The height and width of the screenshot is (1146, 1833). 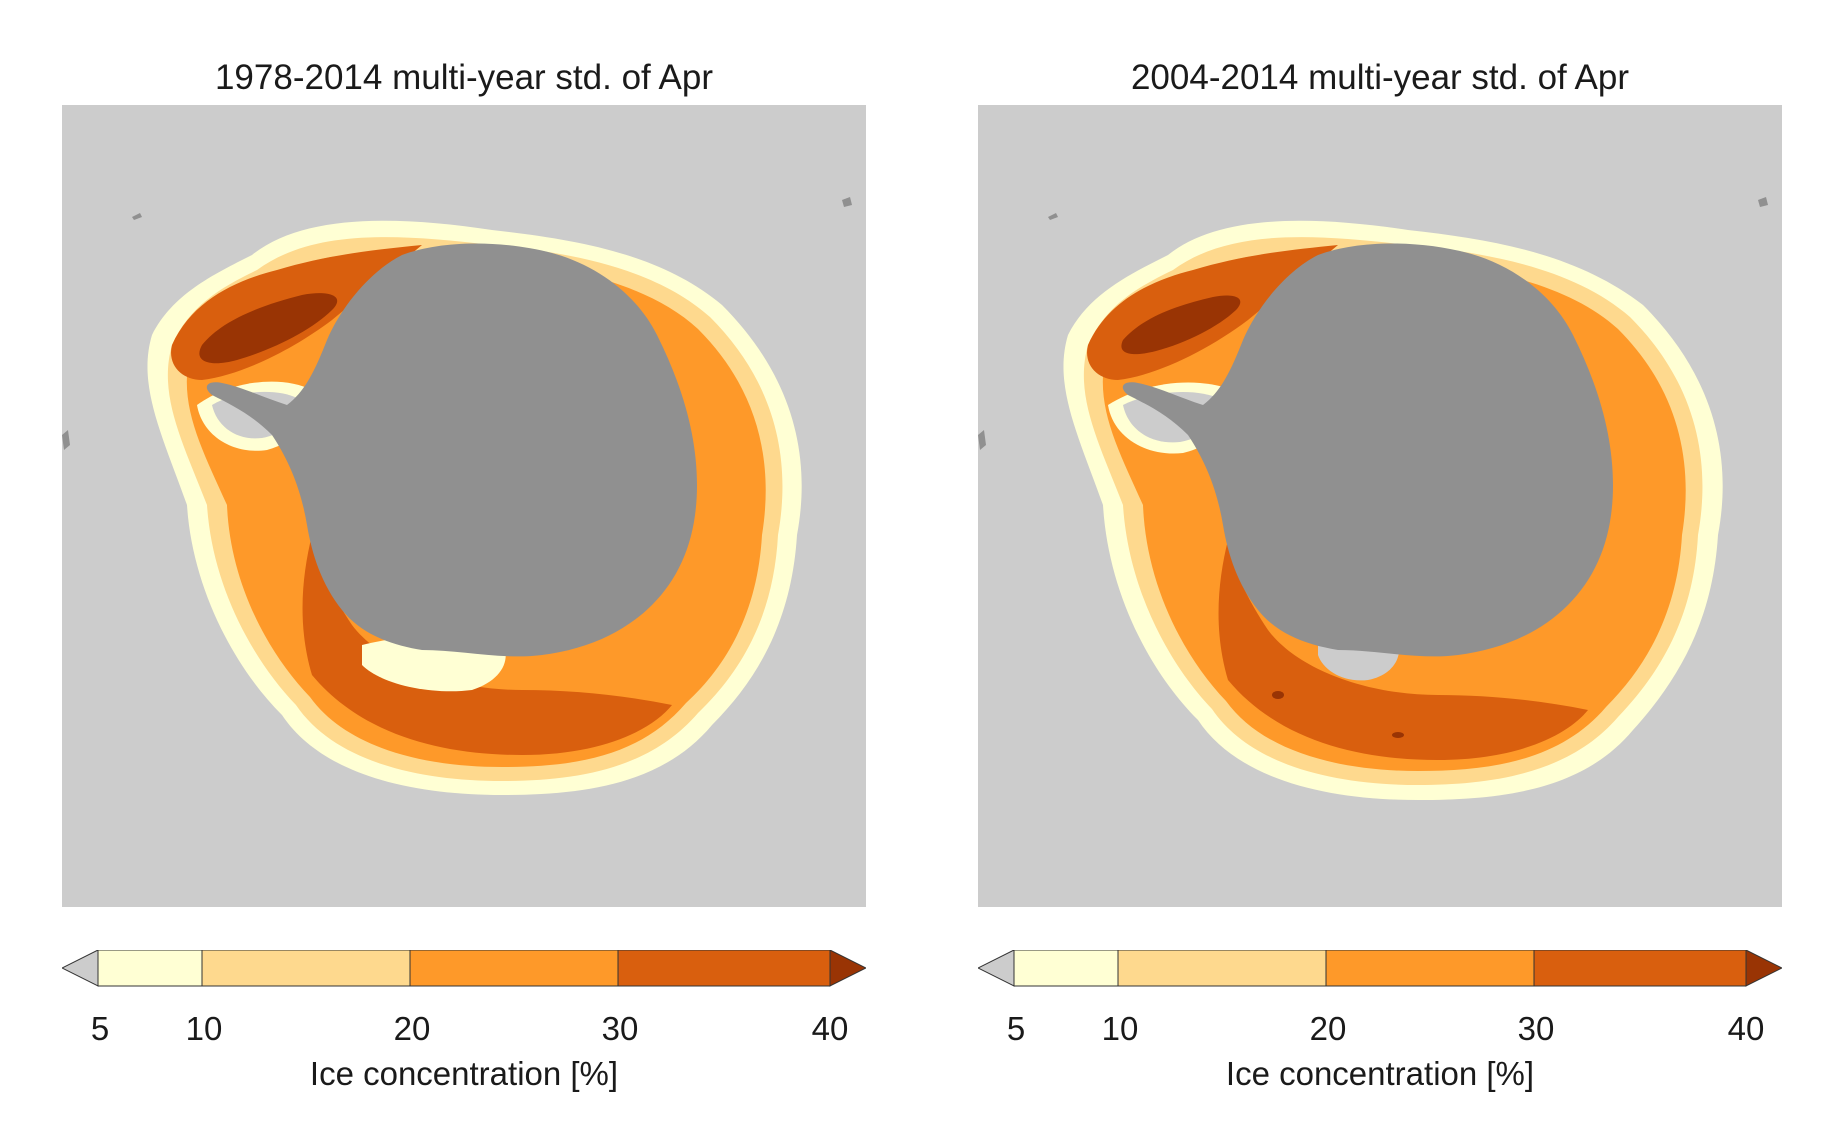 What do you see at coordinates (464, 77) in the screenshot?
I see `panel-title: 1978-2014 multi-year std. of Apr` at bounding box center [464, 77].